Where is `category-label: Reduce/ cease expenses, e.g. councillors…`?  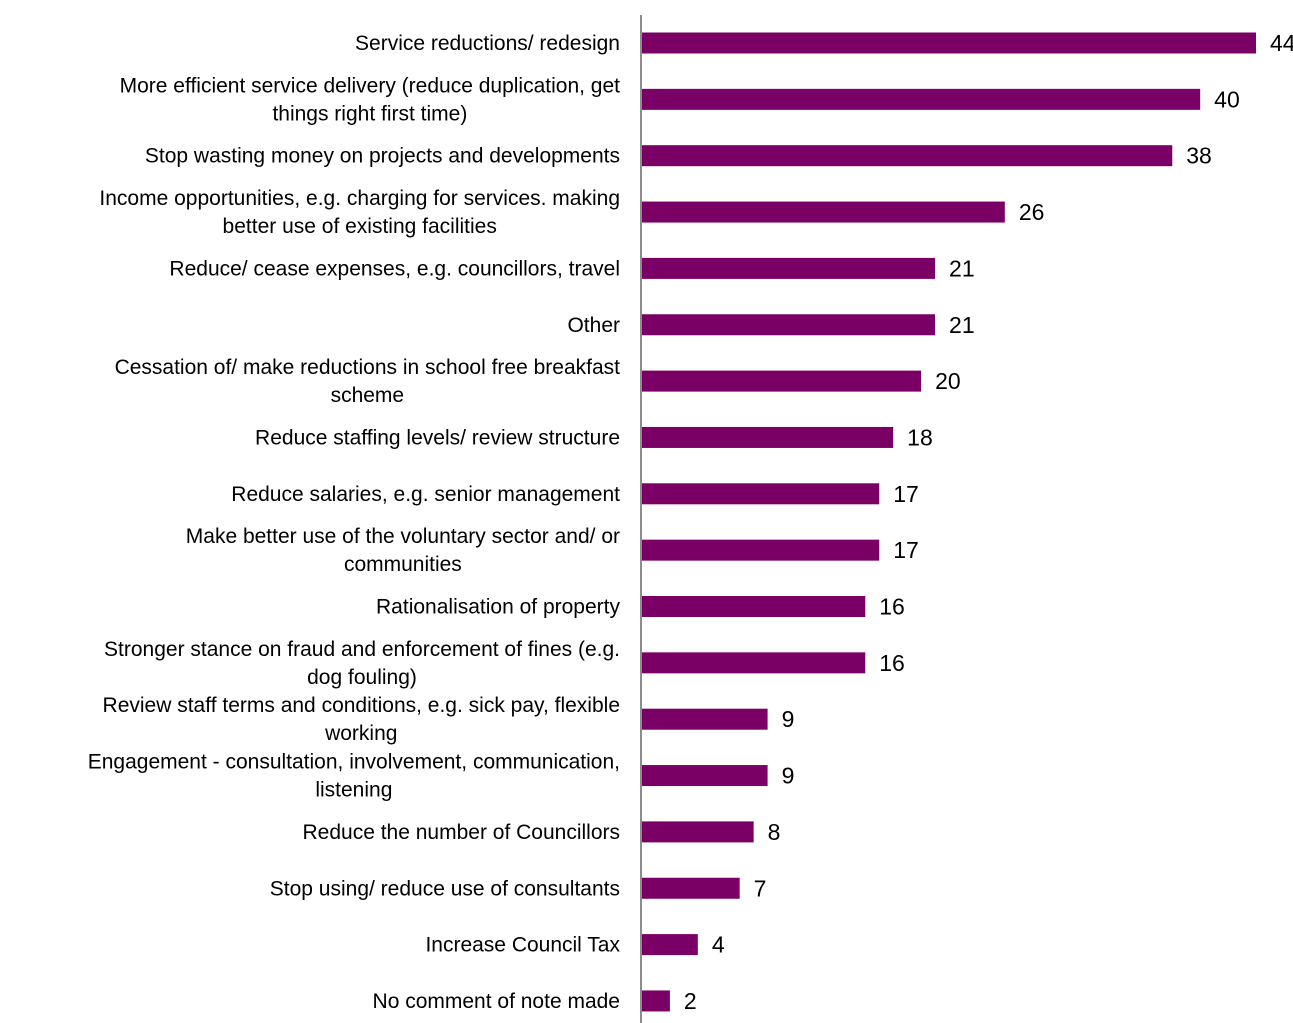 category-label: Reduce/ cease expenses, e.g. councillors… is located at coordinates (394, 268).